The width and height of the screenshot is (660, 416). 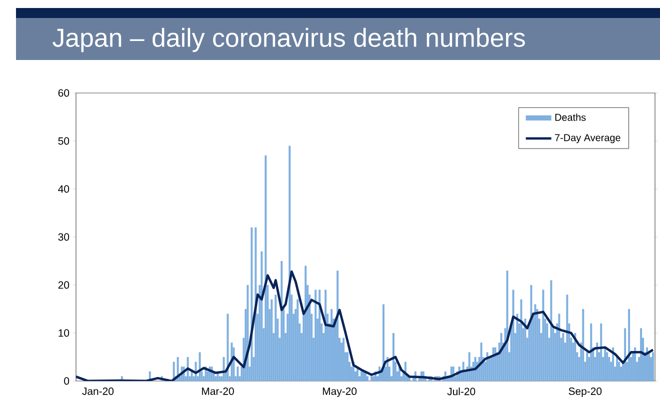 I want to click on y-tick-label: 10, so click(x=64, y=333).